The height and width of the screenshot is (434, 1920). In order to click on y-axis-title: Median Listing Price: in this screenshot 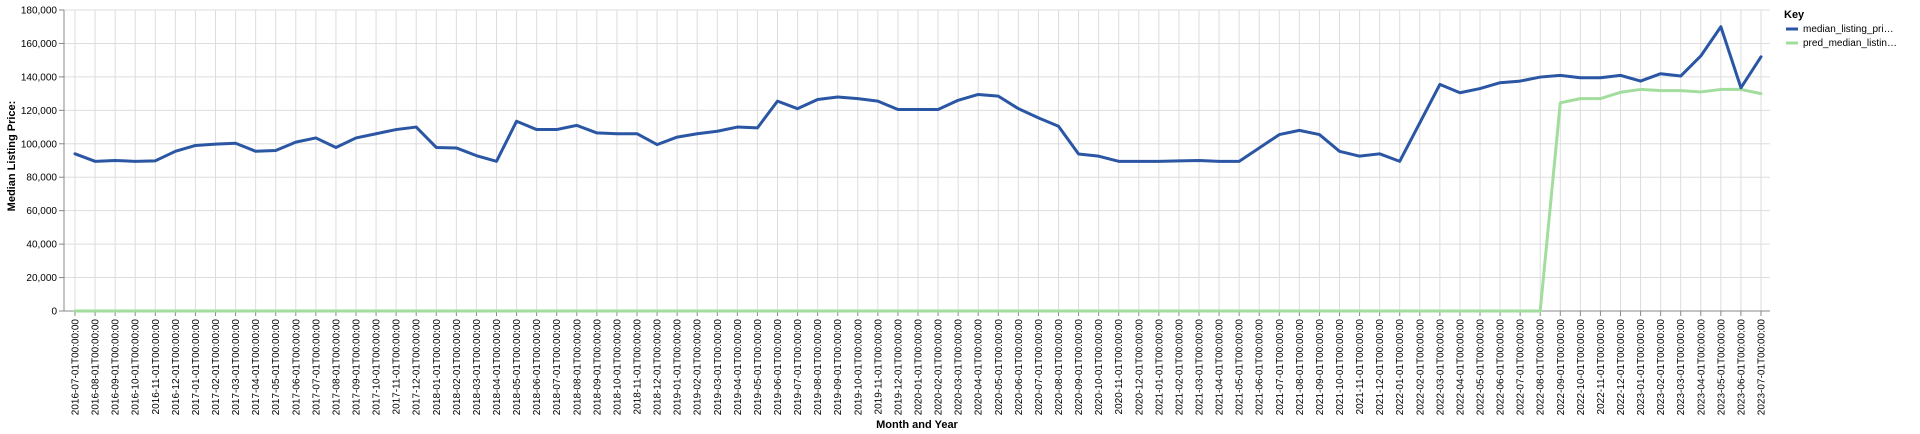, I will do `click(12, 156)`.